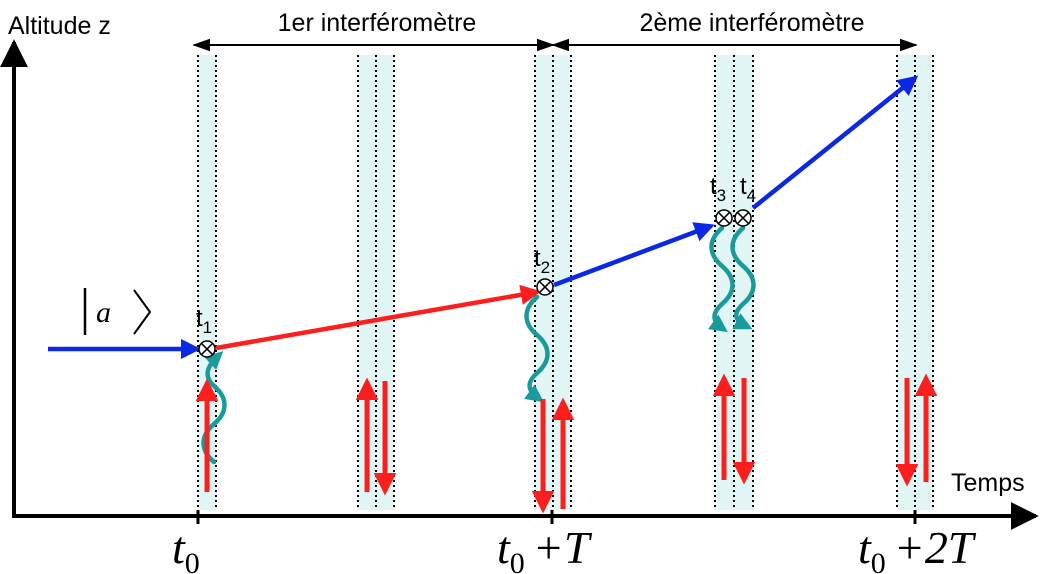 Image resolution: width=1048 pixels, height=574 pixels. What do you see at coordinates (751, 23) in the screenshot?
I see `span-label-second: 2ème interféromètre` at bounding box center [751, 23].